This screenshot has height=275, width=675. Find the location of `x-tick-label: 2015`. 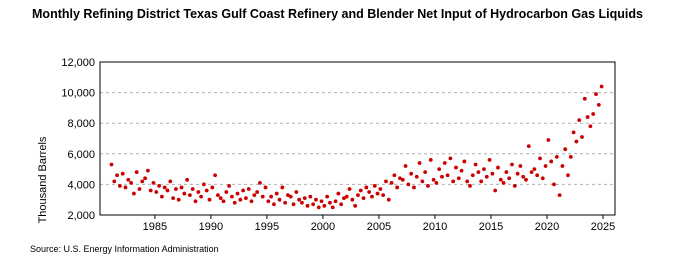

x-tick-label: 2015 is located at coordinates (491, 227).